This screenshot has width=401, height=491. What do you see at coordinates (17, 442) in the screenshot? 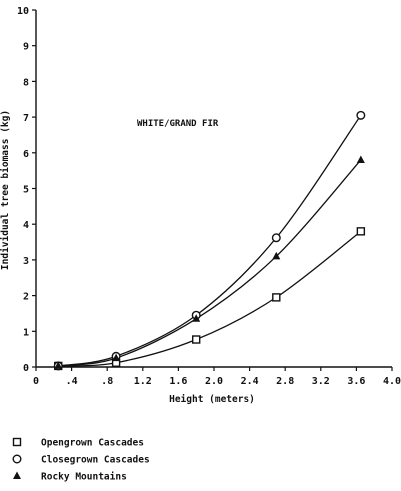
I see `legend-square-icon` at bounding box center [17, 442].